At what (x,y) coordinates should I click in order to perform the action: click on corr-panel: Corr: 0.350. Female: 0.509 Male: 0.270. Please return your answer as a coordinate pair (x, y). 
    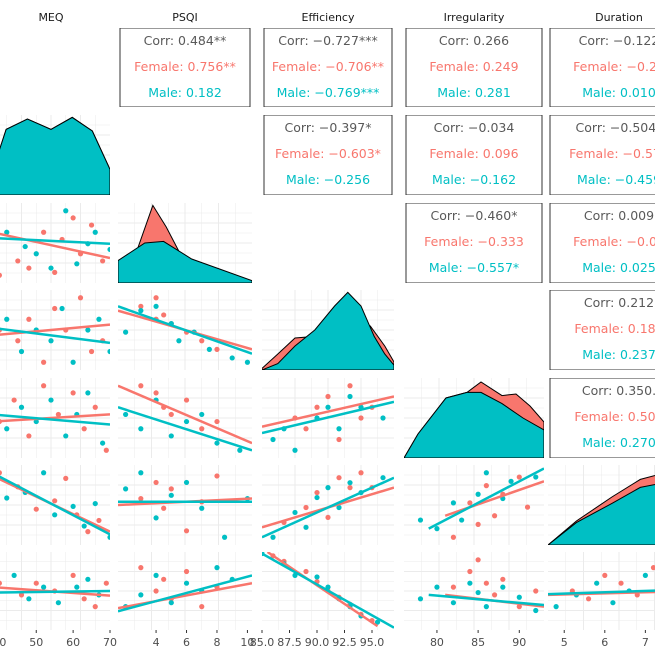
    Looking at the image, I should click on (602, 418).